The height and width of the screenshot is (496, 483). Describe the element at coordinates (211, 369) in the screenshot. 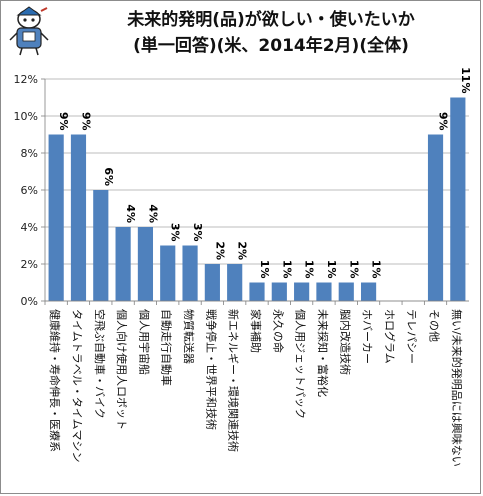

I see `category-label: 戦争停止・世界平和技術` at that location.